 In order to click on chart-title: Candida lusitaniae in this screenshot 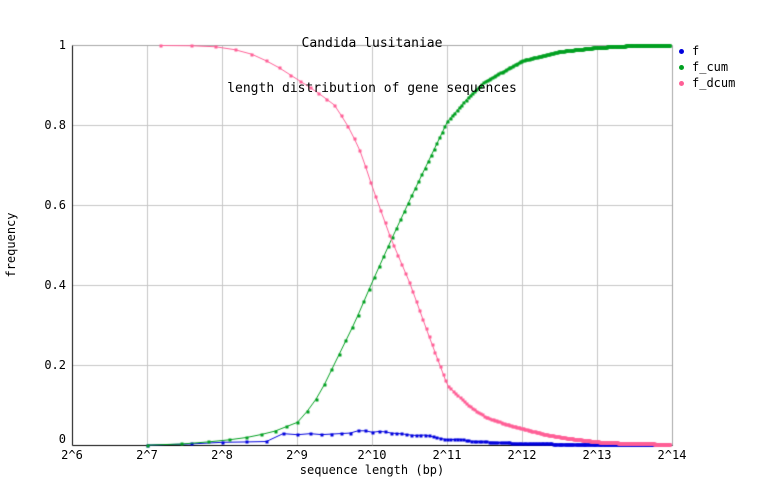, I will do `click(372, 43)`.